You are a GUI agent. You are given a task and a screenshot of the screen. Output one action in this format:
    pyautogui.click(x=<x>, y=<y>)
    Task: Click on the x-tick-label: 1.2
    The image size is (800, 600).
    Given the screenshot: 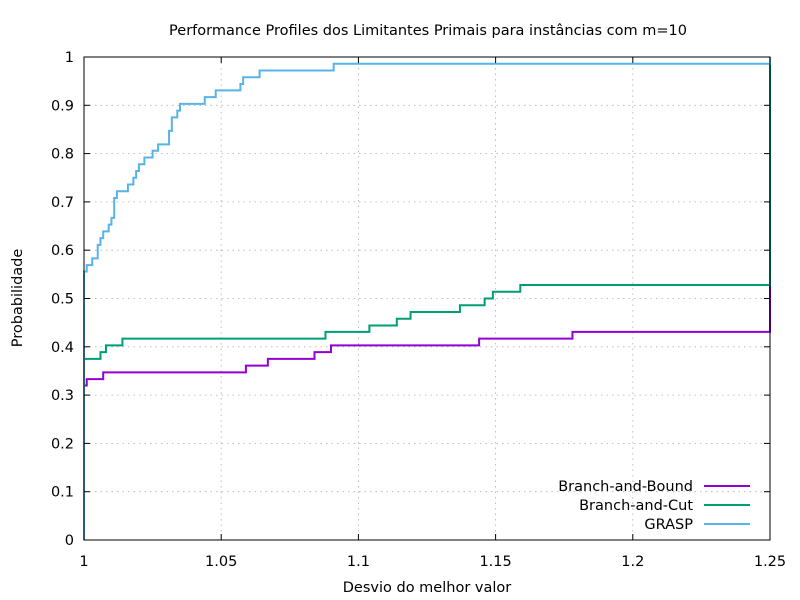 What is the action you would take?
    pyautogui.click(x=632, y=562)
    